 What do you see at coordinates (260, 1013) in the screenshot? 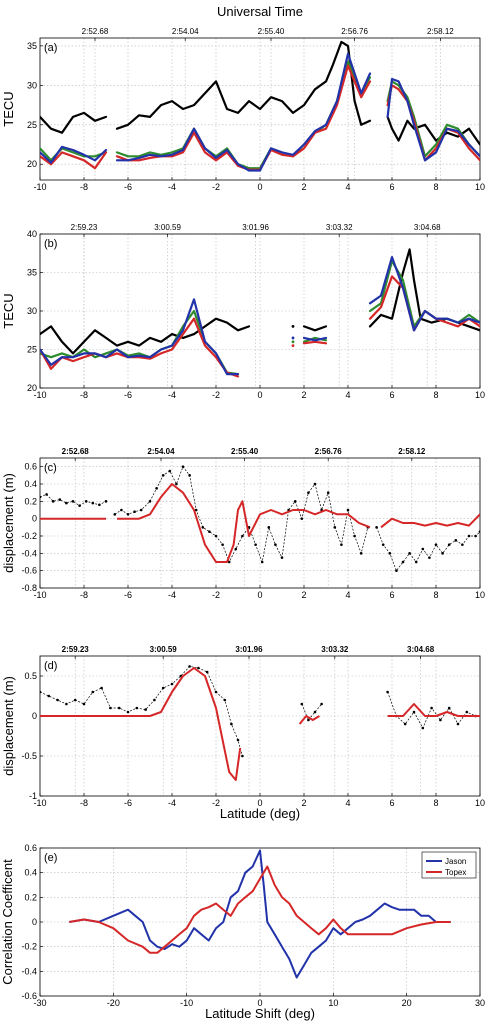
I see `latitude-shift-xlabel: Latitude Shift (deg)` at bounding box center [260, 1013].